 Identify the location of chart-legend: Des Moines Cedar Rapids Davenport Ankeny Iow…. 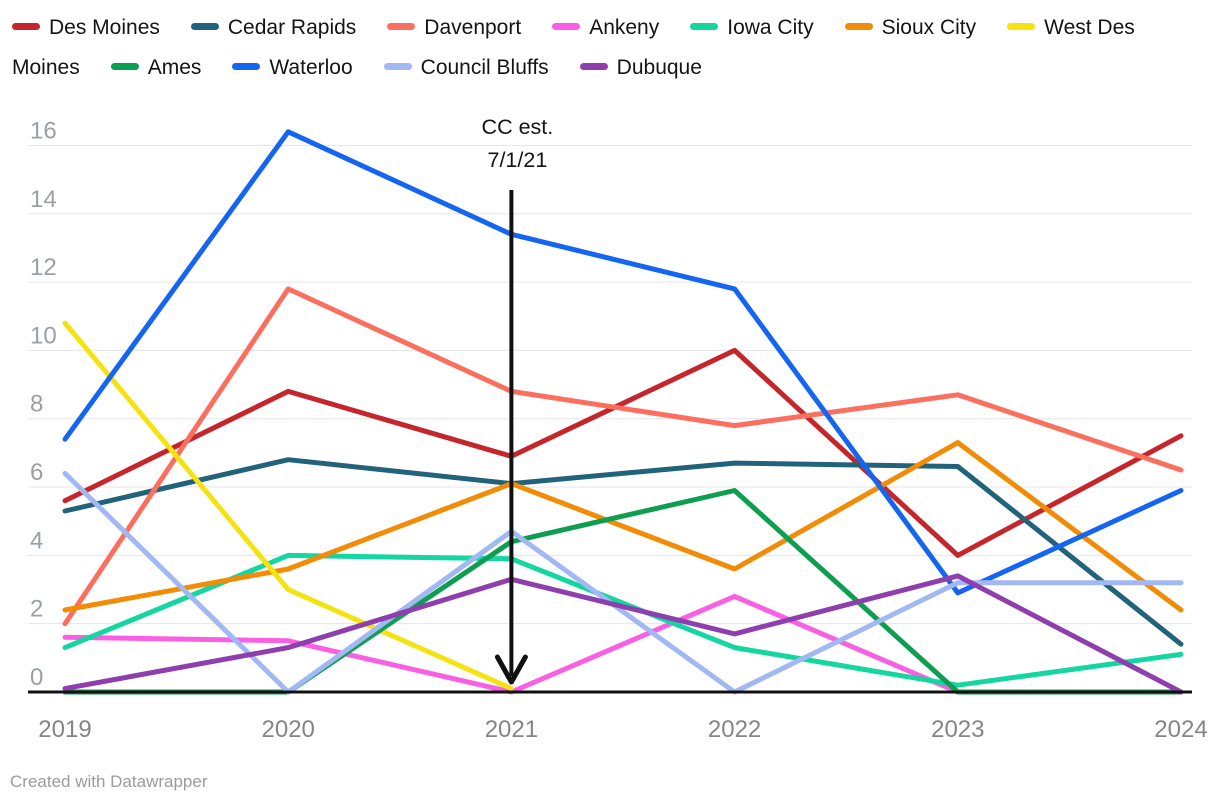
(594, 48).